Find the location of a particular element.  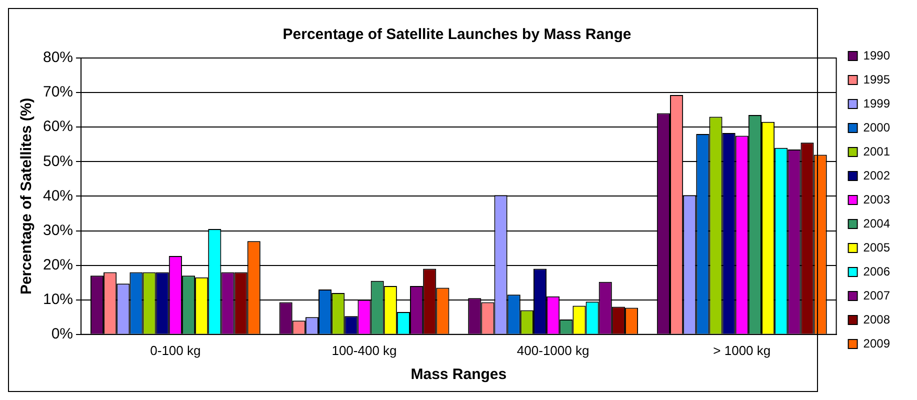

legend-label: 2008 is located at coordinates (876, 319).